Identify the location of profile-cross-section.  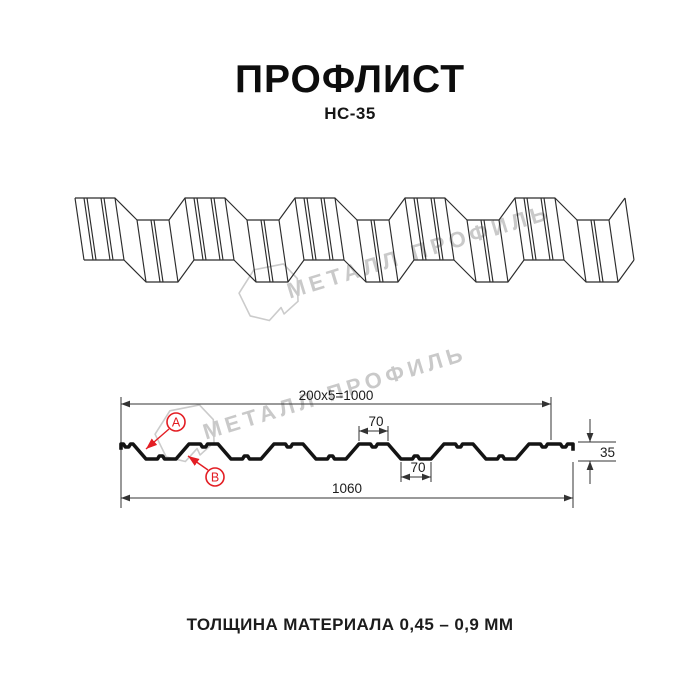
(347, 451).